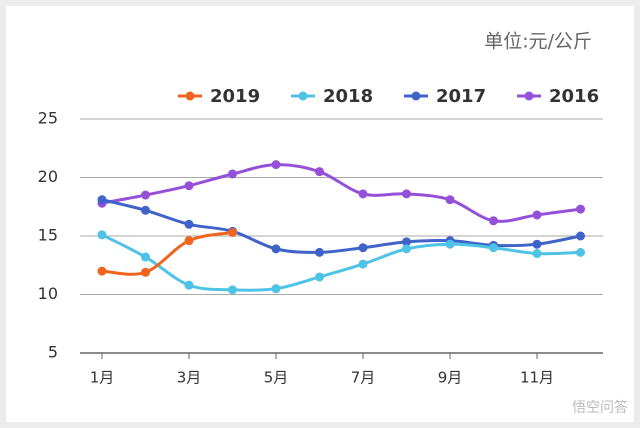 Image resolution: width=640 pixels, height=428 pixels. Describe the element at coordinates (48, 235) in the screenshot. I see `y-tick-label: 15` at that location.